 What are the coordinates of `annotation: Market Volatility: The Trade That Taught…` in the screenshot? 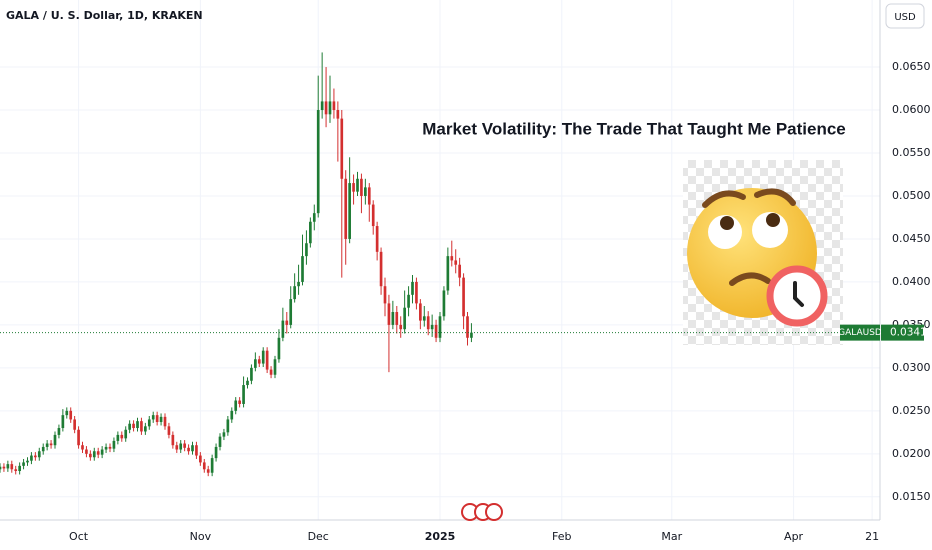 It's located at (634, 128).